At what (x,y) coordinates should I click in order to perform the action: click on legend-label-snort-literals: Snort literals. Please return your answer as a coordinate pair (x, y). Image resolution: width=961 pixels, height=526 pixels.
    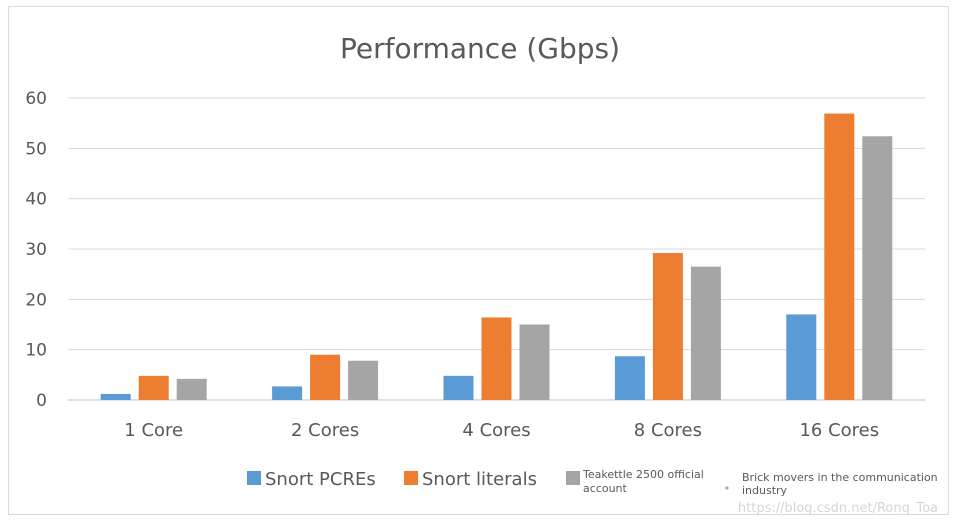
    Looking at the image, I should click on (479, 479).